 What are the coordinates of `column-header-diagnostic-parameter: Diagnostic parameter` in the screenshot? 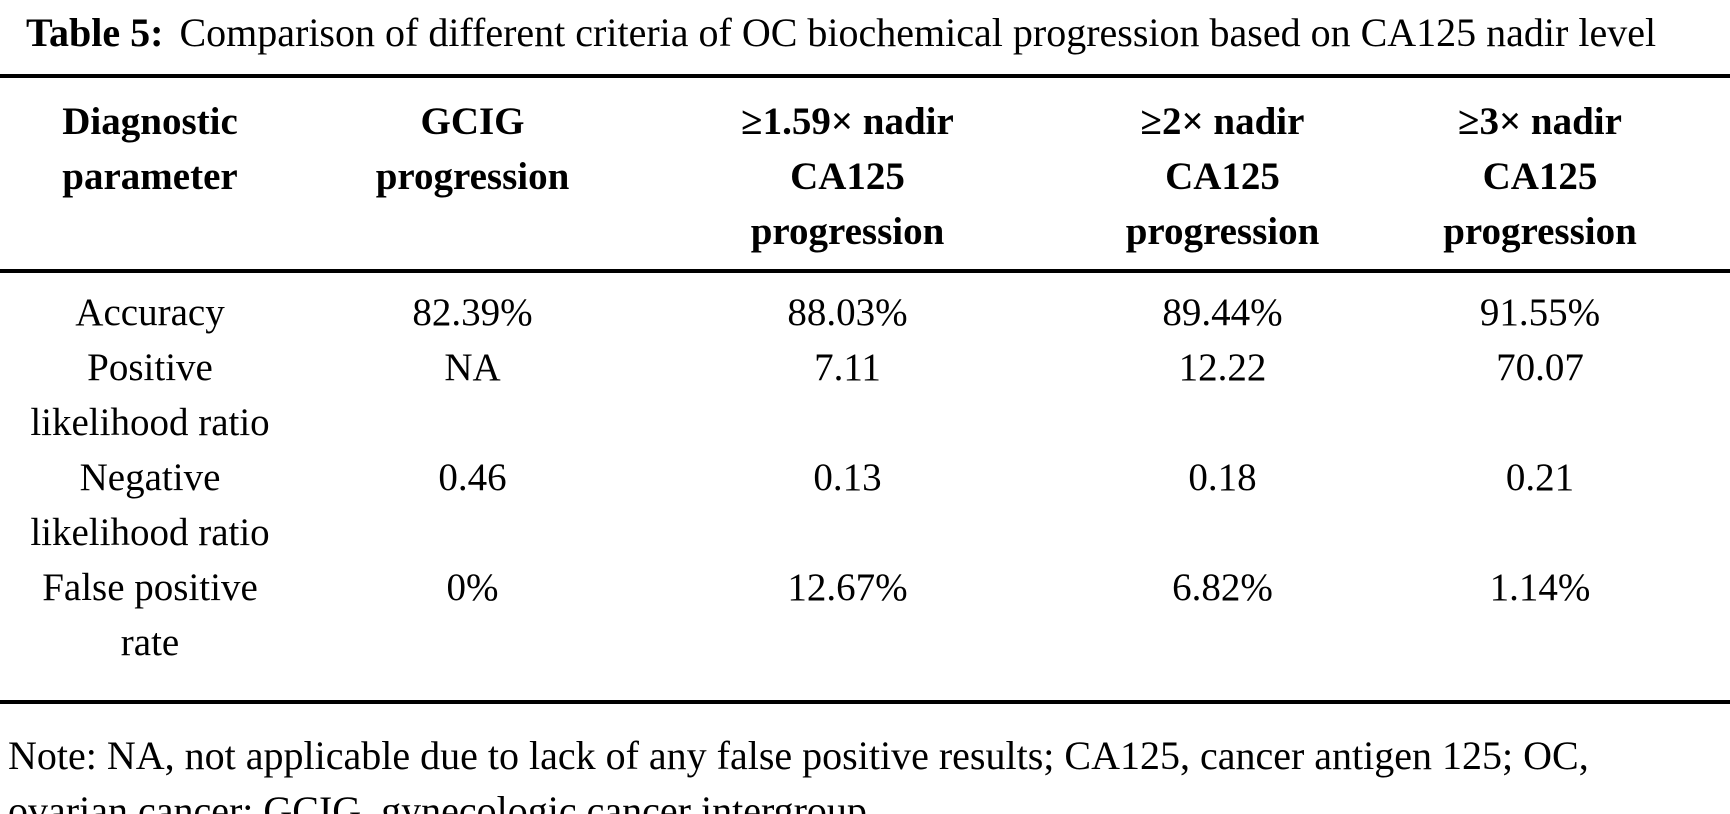 It's located at (150, 149).